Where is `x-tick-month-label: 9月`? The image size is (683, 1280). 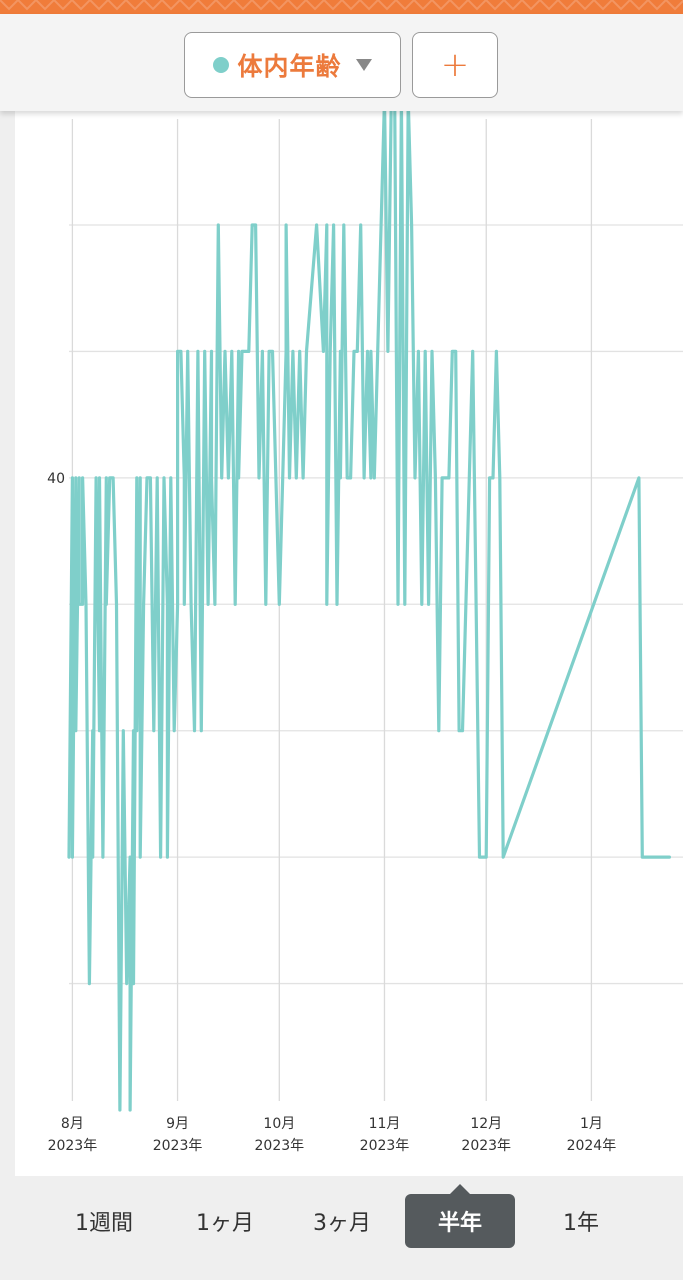
x-tick-month-label: 9月 is located at coordinates (177, 1124).